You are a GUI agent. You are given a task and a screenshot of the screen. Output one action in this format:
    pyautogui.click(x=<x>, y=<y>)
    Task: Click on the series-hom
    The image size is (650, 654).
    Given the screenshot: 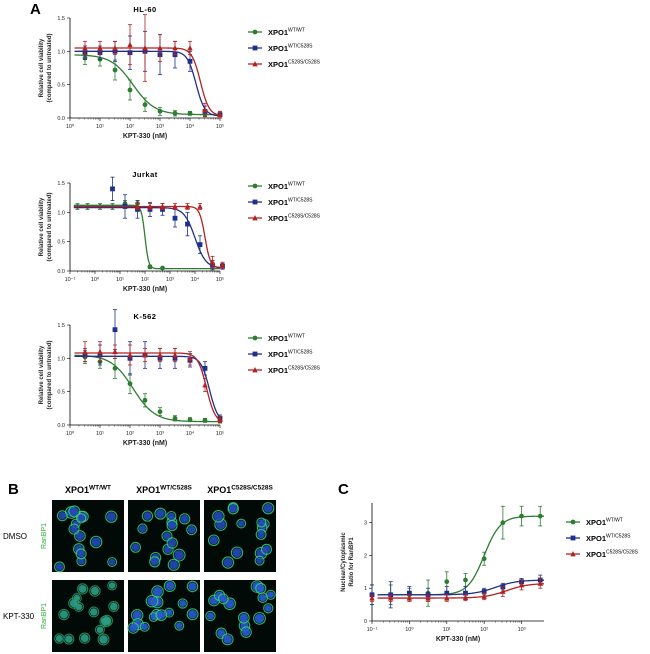 What is the action you would take?
    pyautogui.click(x=457, y=589)
    